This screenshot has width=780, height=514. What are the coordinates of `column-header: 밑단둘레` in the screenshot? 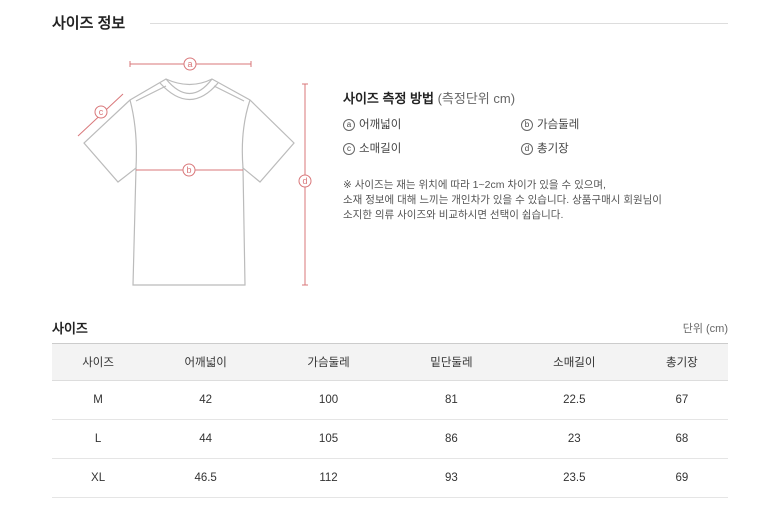 It's located at (451, 362).